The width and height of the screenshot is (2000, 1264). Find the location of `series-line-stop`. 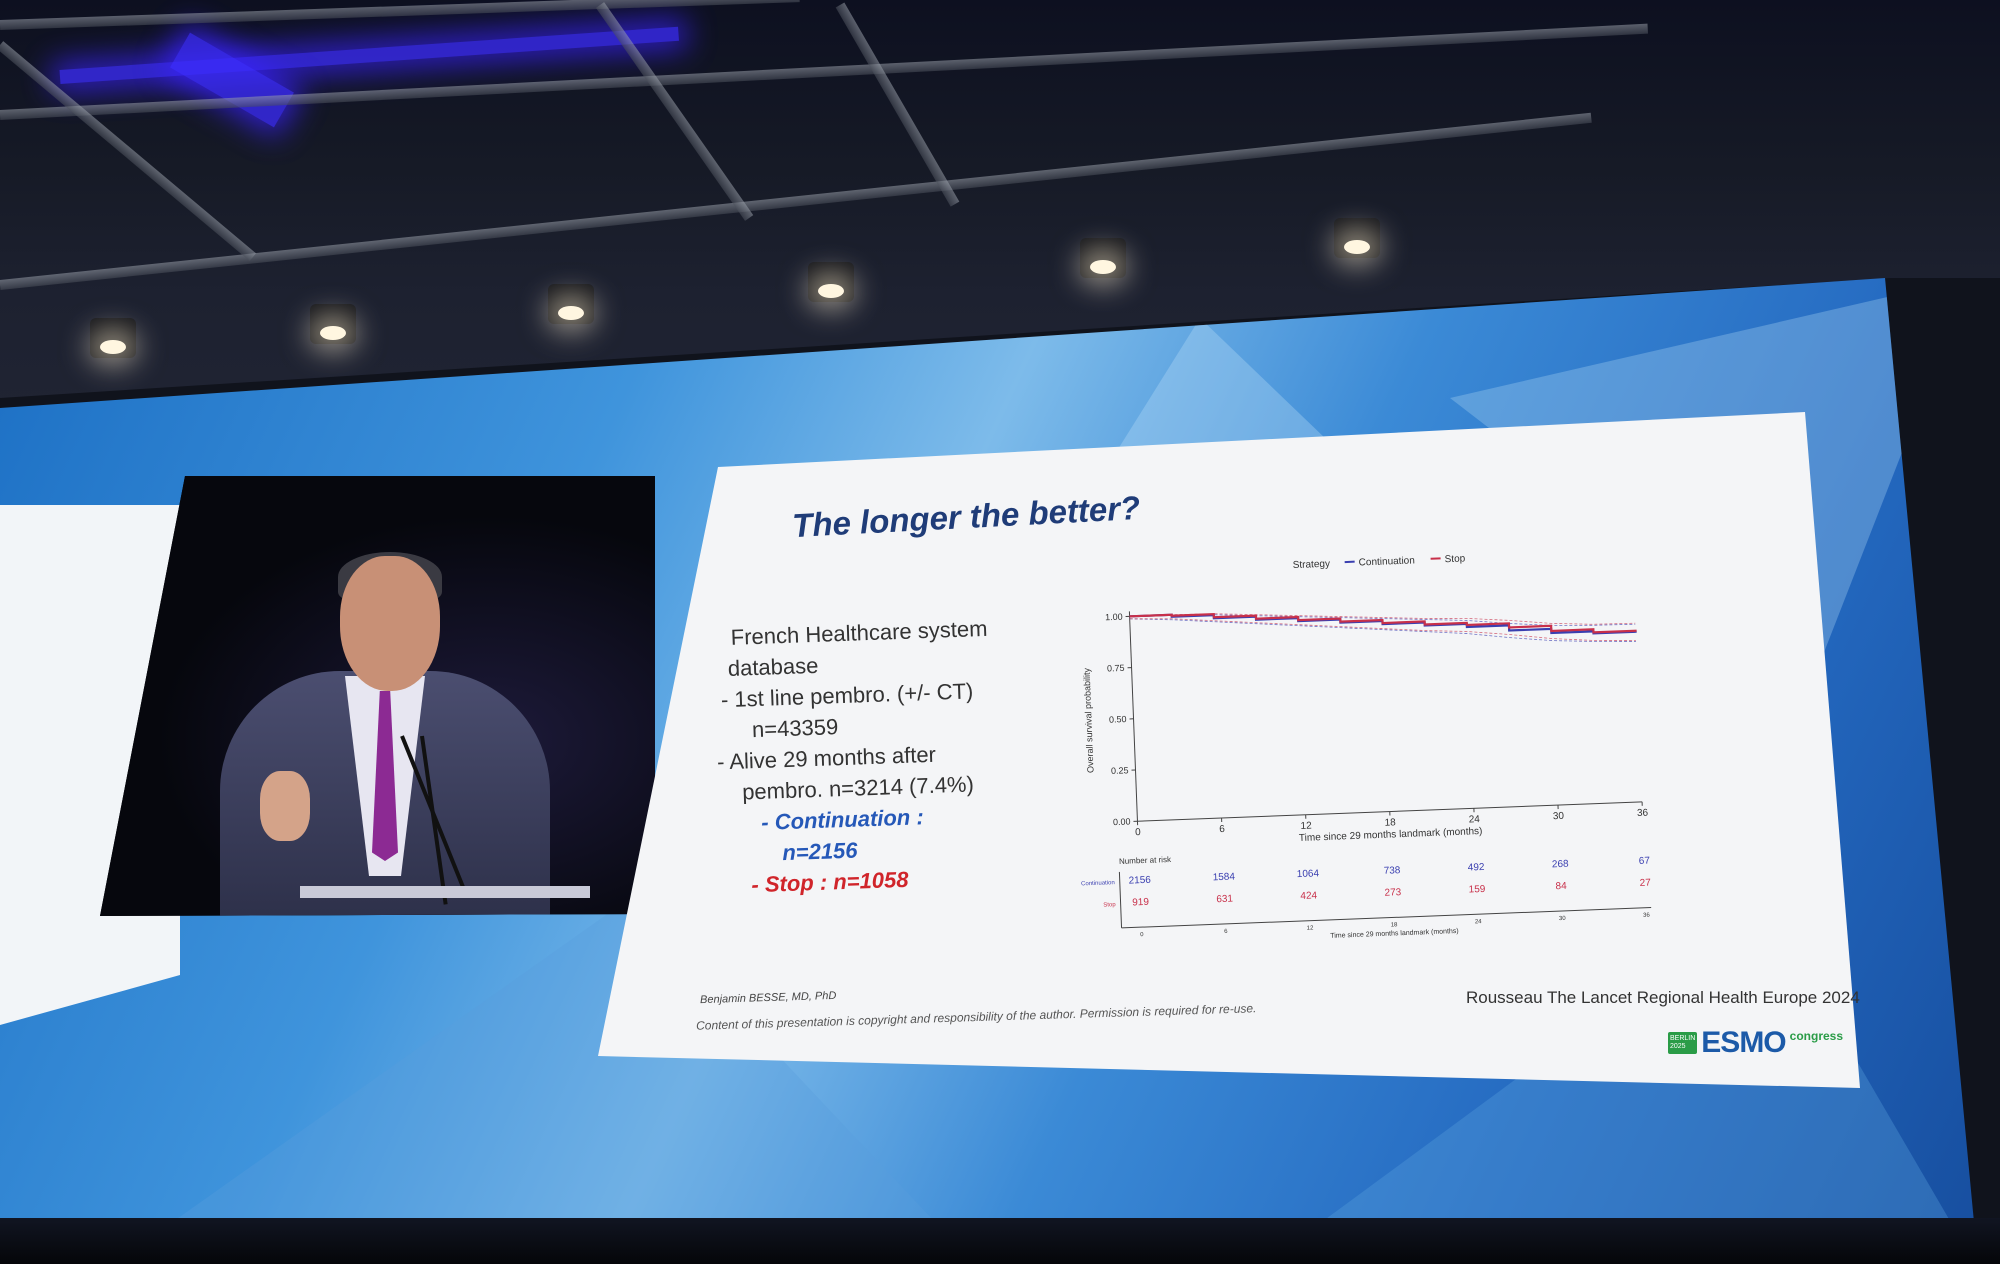

series-line-stop is located at coordinates (1383, 623).